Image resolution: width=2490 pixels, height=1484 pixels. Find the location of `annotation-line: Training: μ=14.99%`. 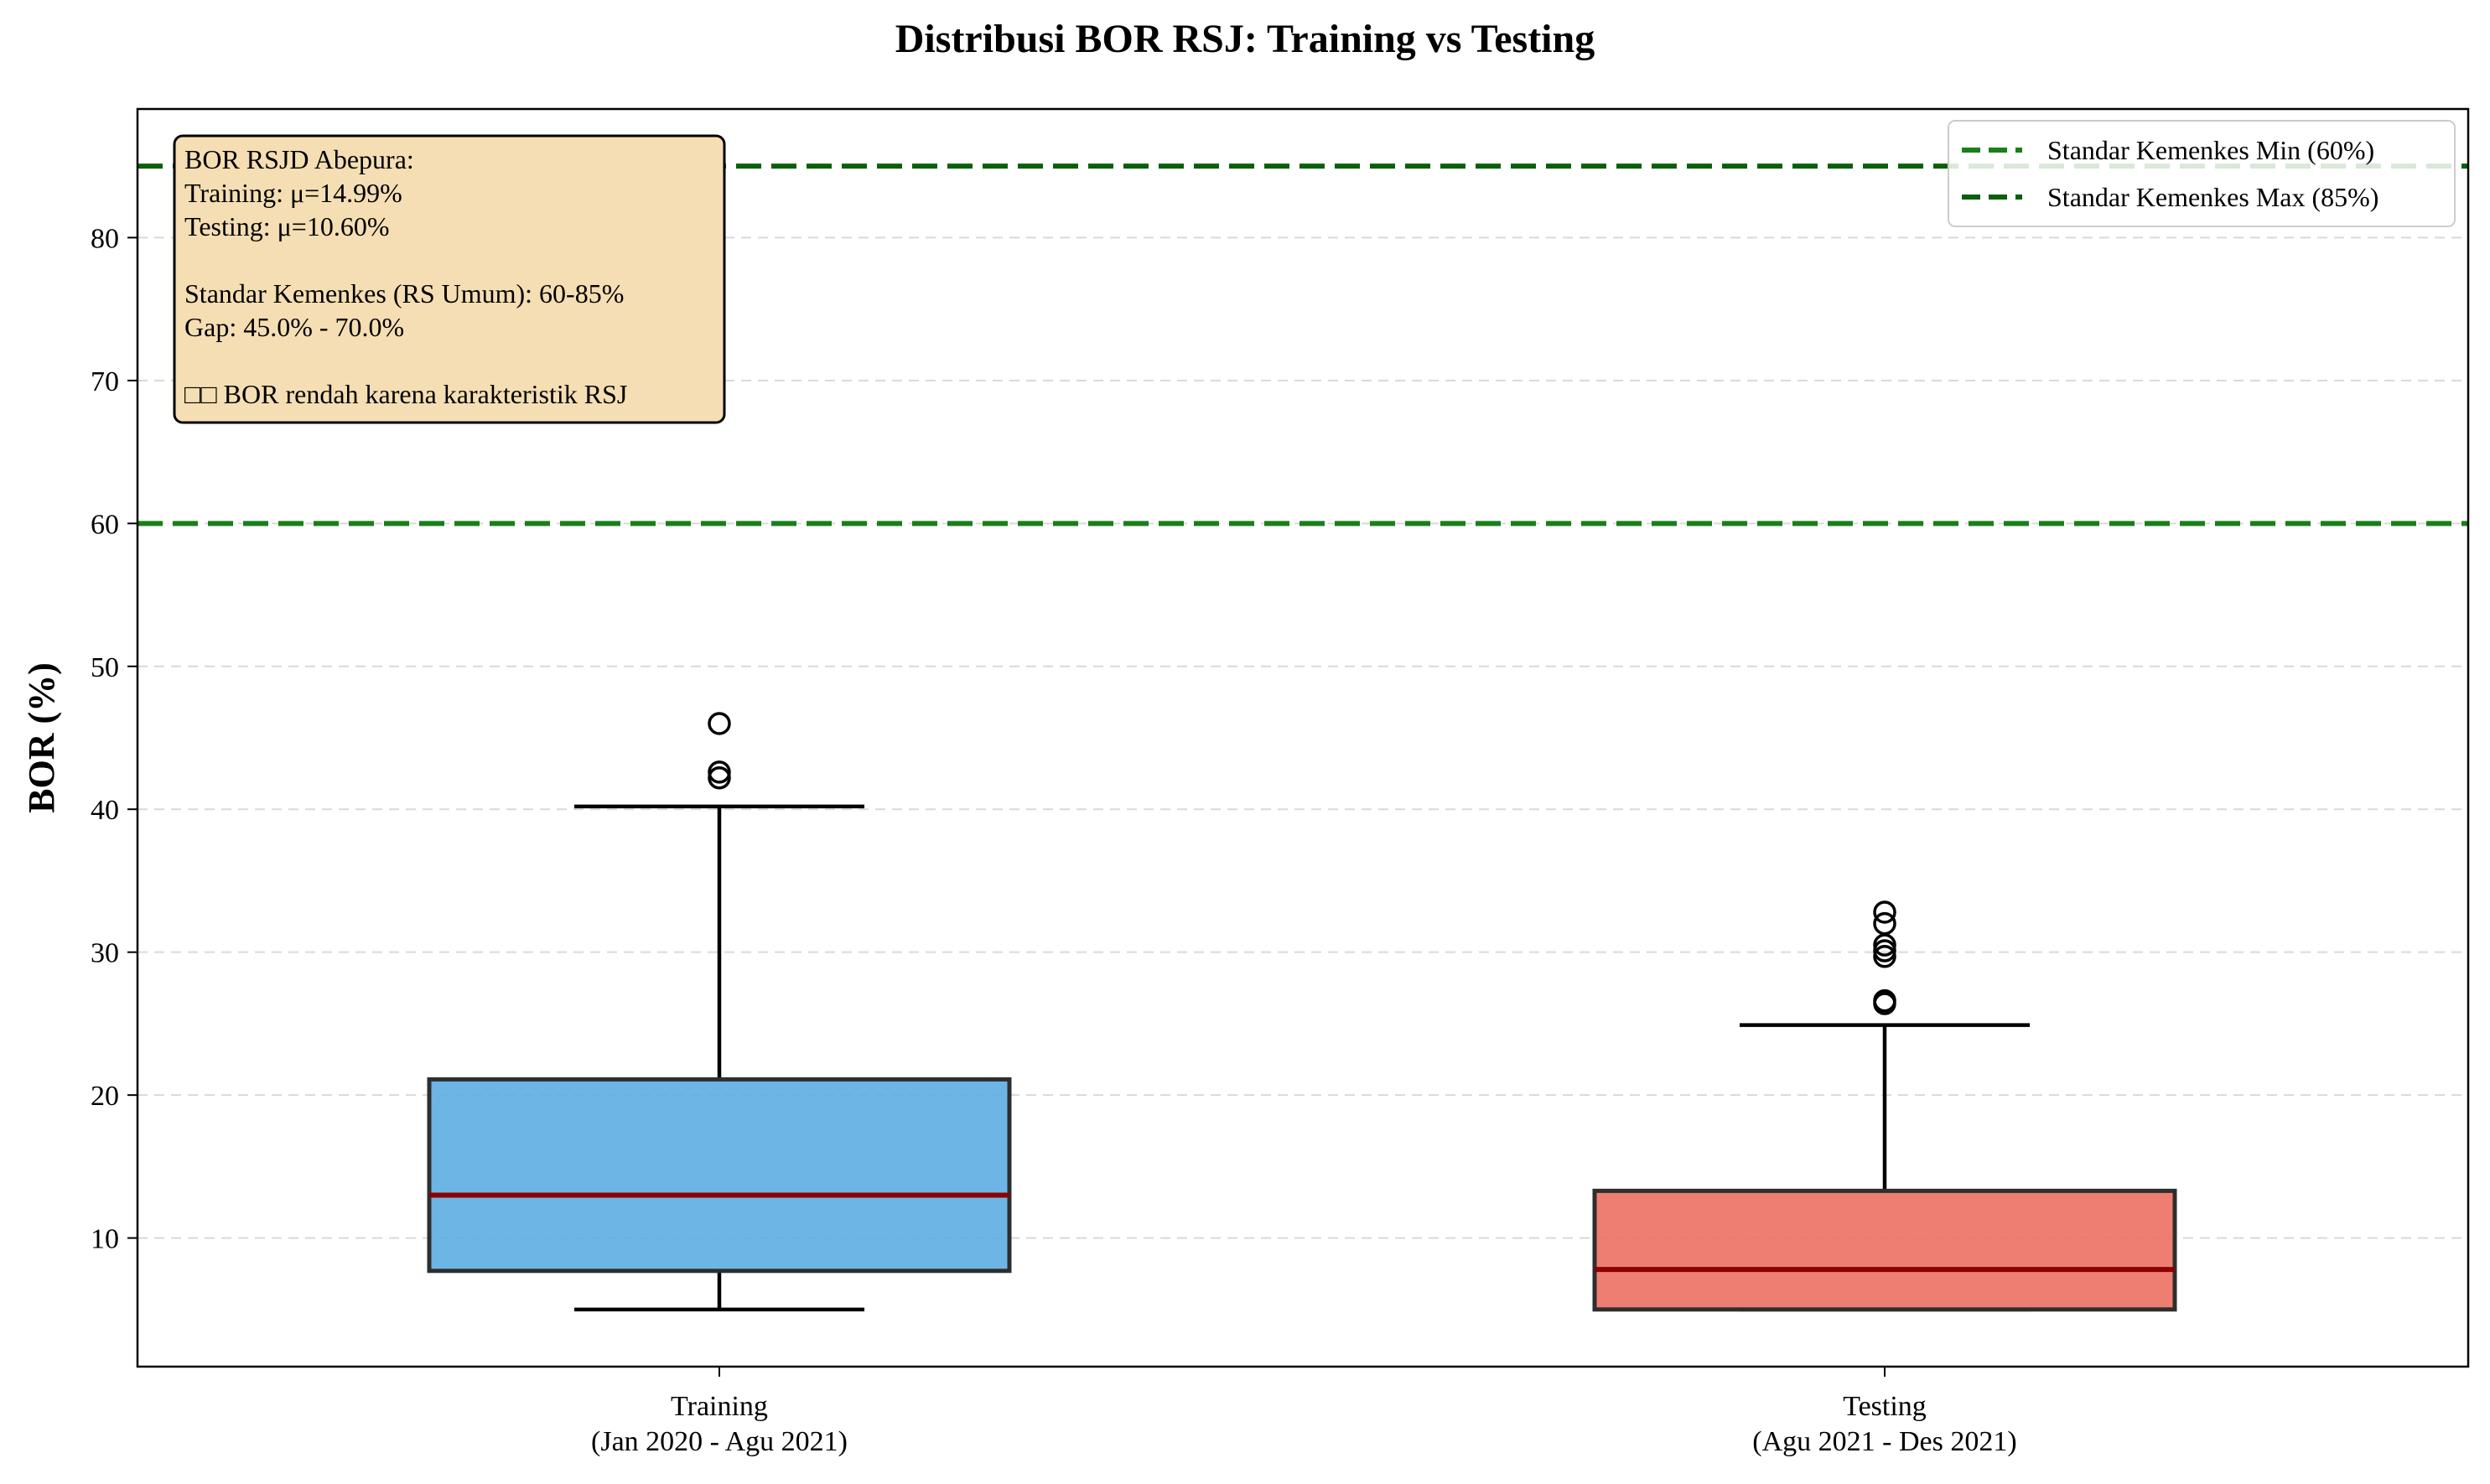

annotation-line: Training: μ=14.99% is located at coordinates (293, 193).